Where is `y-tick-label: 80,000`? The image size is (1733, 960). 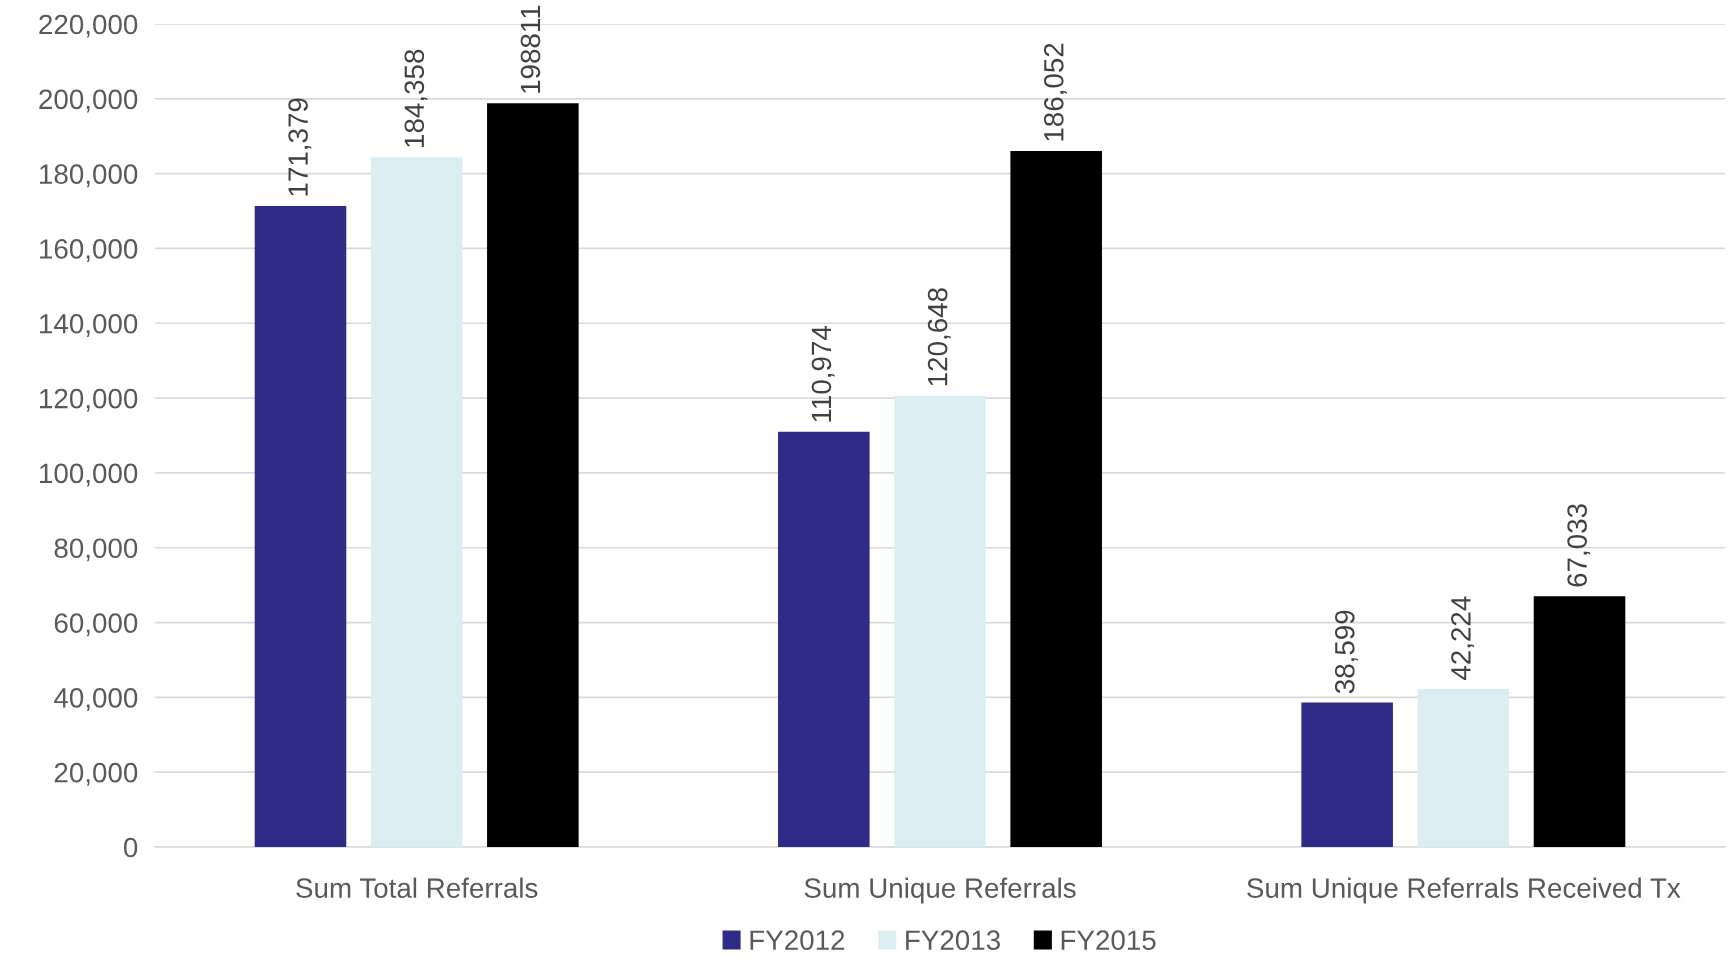
y-tick-label: 80,000 is located at coordinates (96, 550).